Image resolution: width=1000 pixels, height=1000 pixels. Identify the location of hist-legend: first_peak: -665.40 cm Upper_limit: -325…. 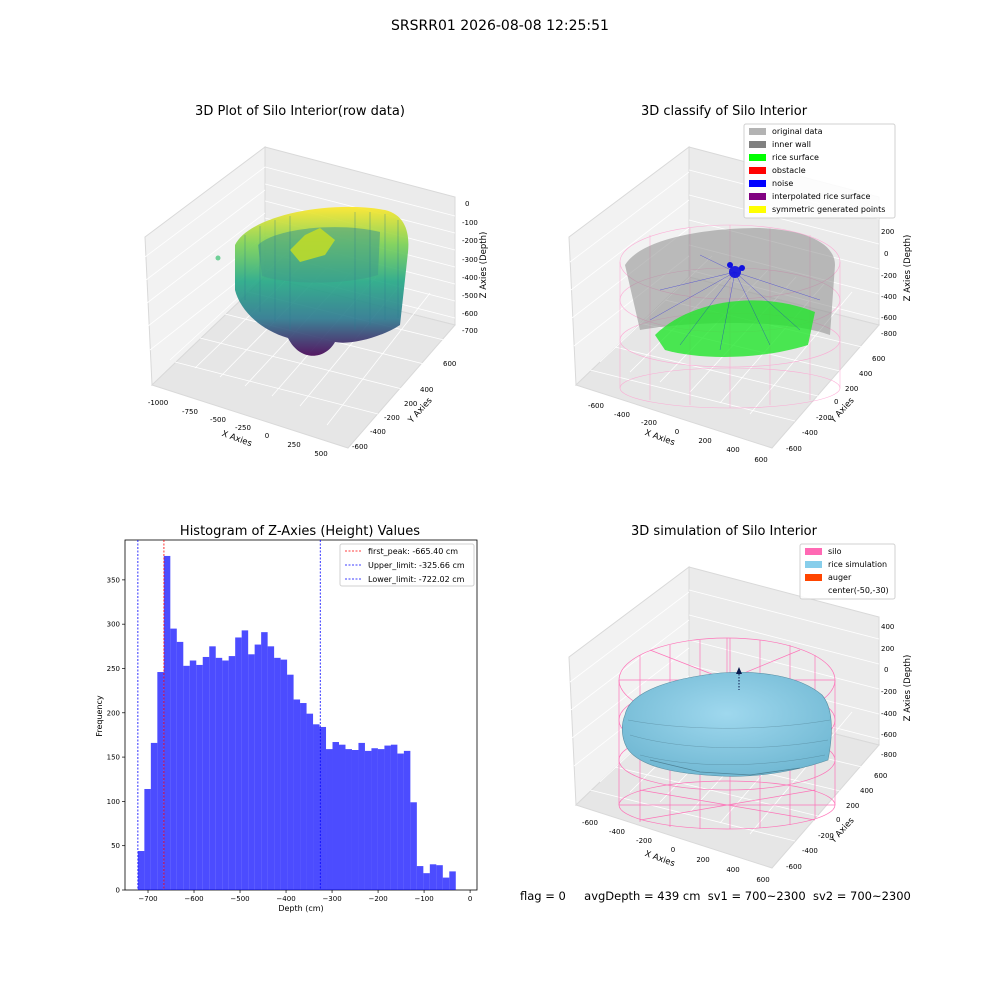
(407, 565).